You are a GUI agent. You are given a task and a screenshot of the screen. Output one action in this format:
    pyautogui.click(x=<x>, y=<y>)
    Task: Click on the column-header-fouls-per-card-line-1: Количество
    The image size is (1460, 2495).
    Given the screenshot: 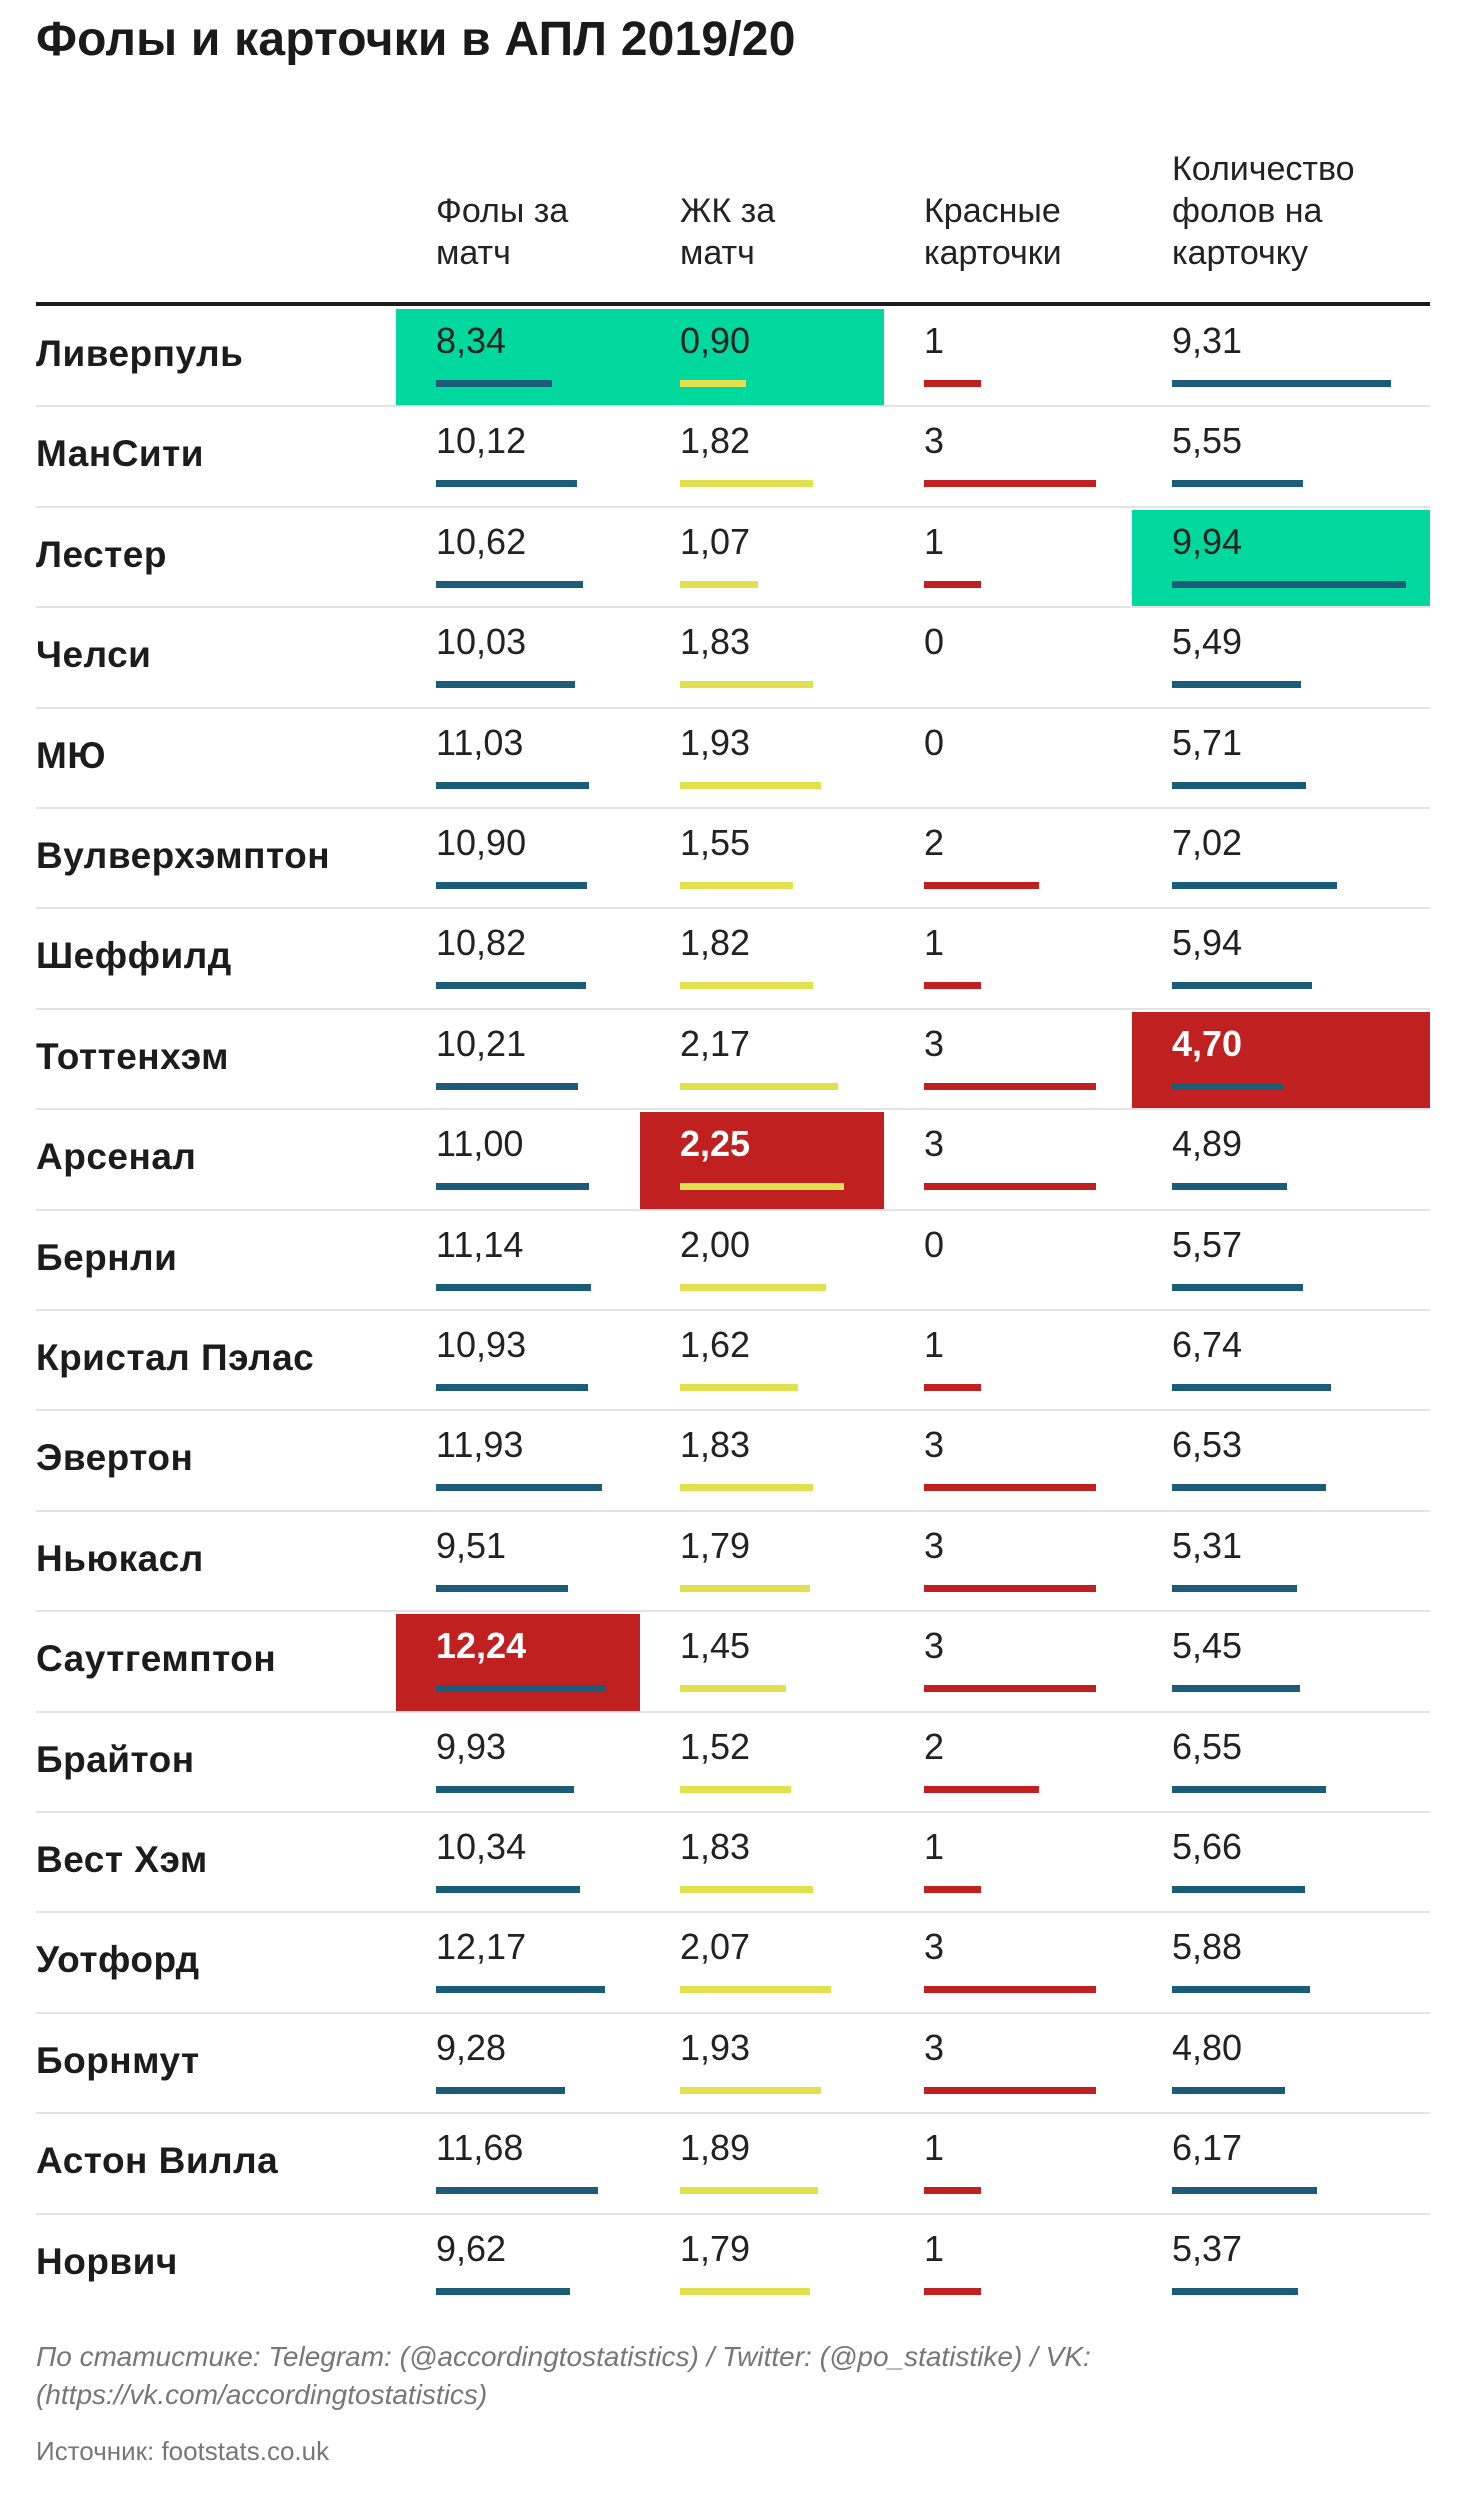 What is the action you would take?
    pyautogui.click(x=1263, y=169)
    